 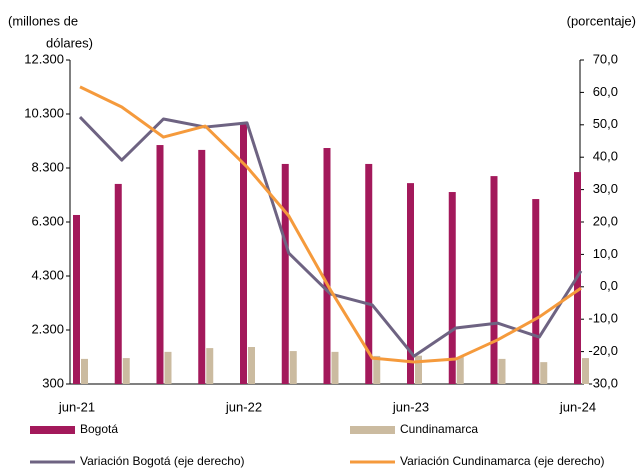 I want to click on y-tick-label: 2.300, so click(x=47, y=328).